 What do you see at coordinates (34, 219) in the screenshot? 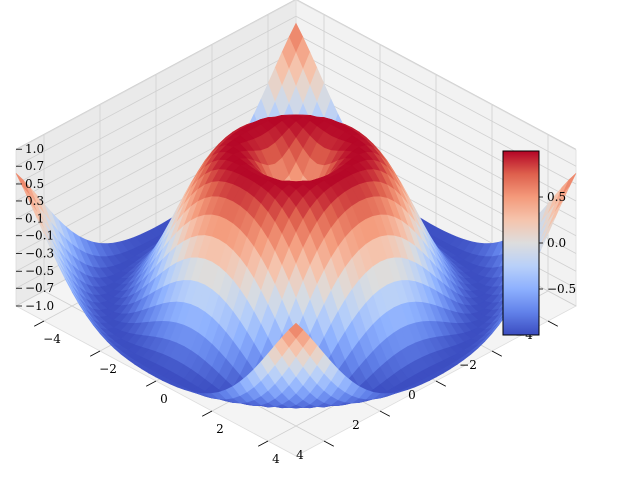
I see `z-tick-label: 0.1` at bounding box center [34, 219].